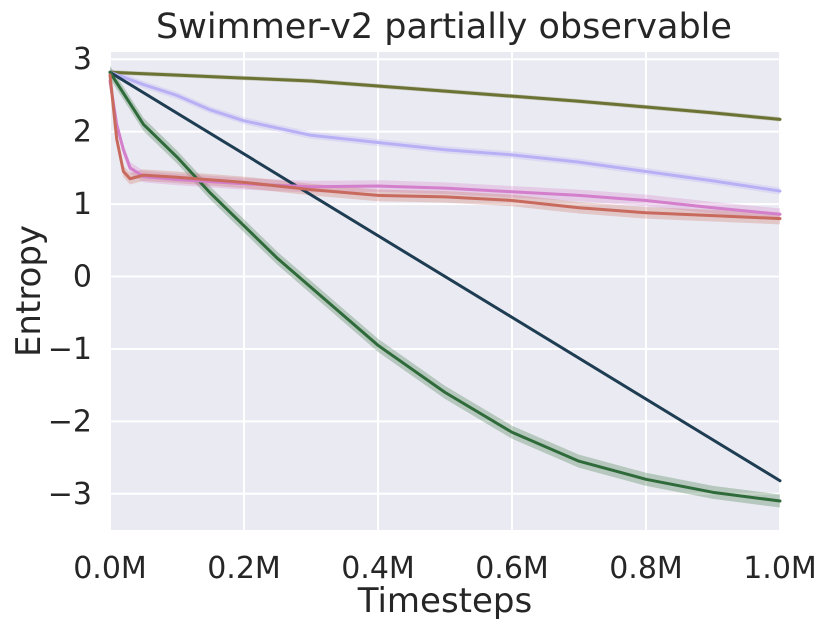 The image size is (831, 632). Describe the element at coordinates (82, 59) in the screenshot. I see `y-tick-label: 3` at that location.